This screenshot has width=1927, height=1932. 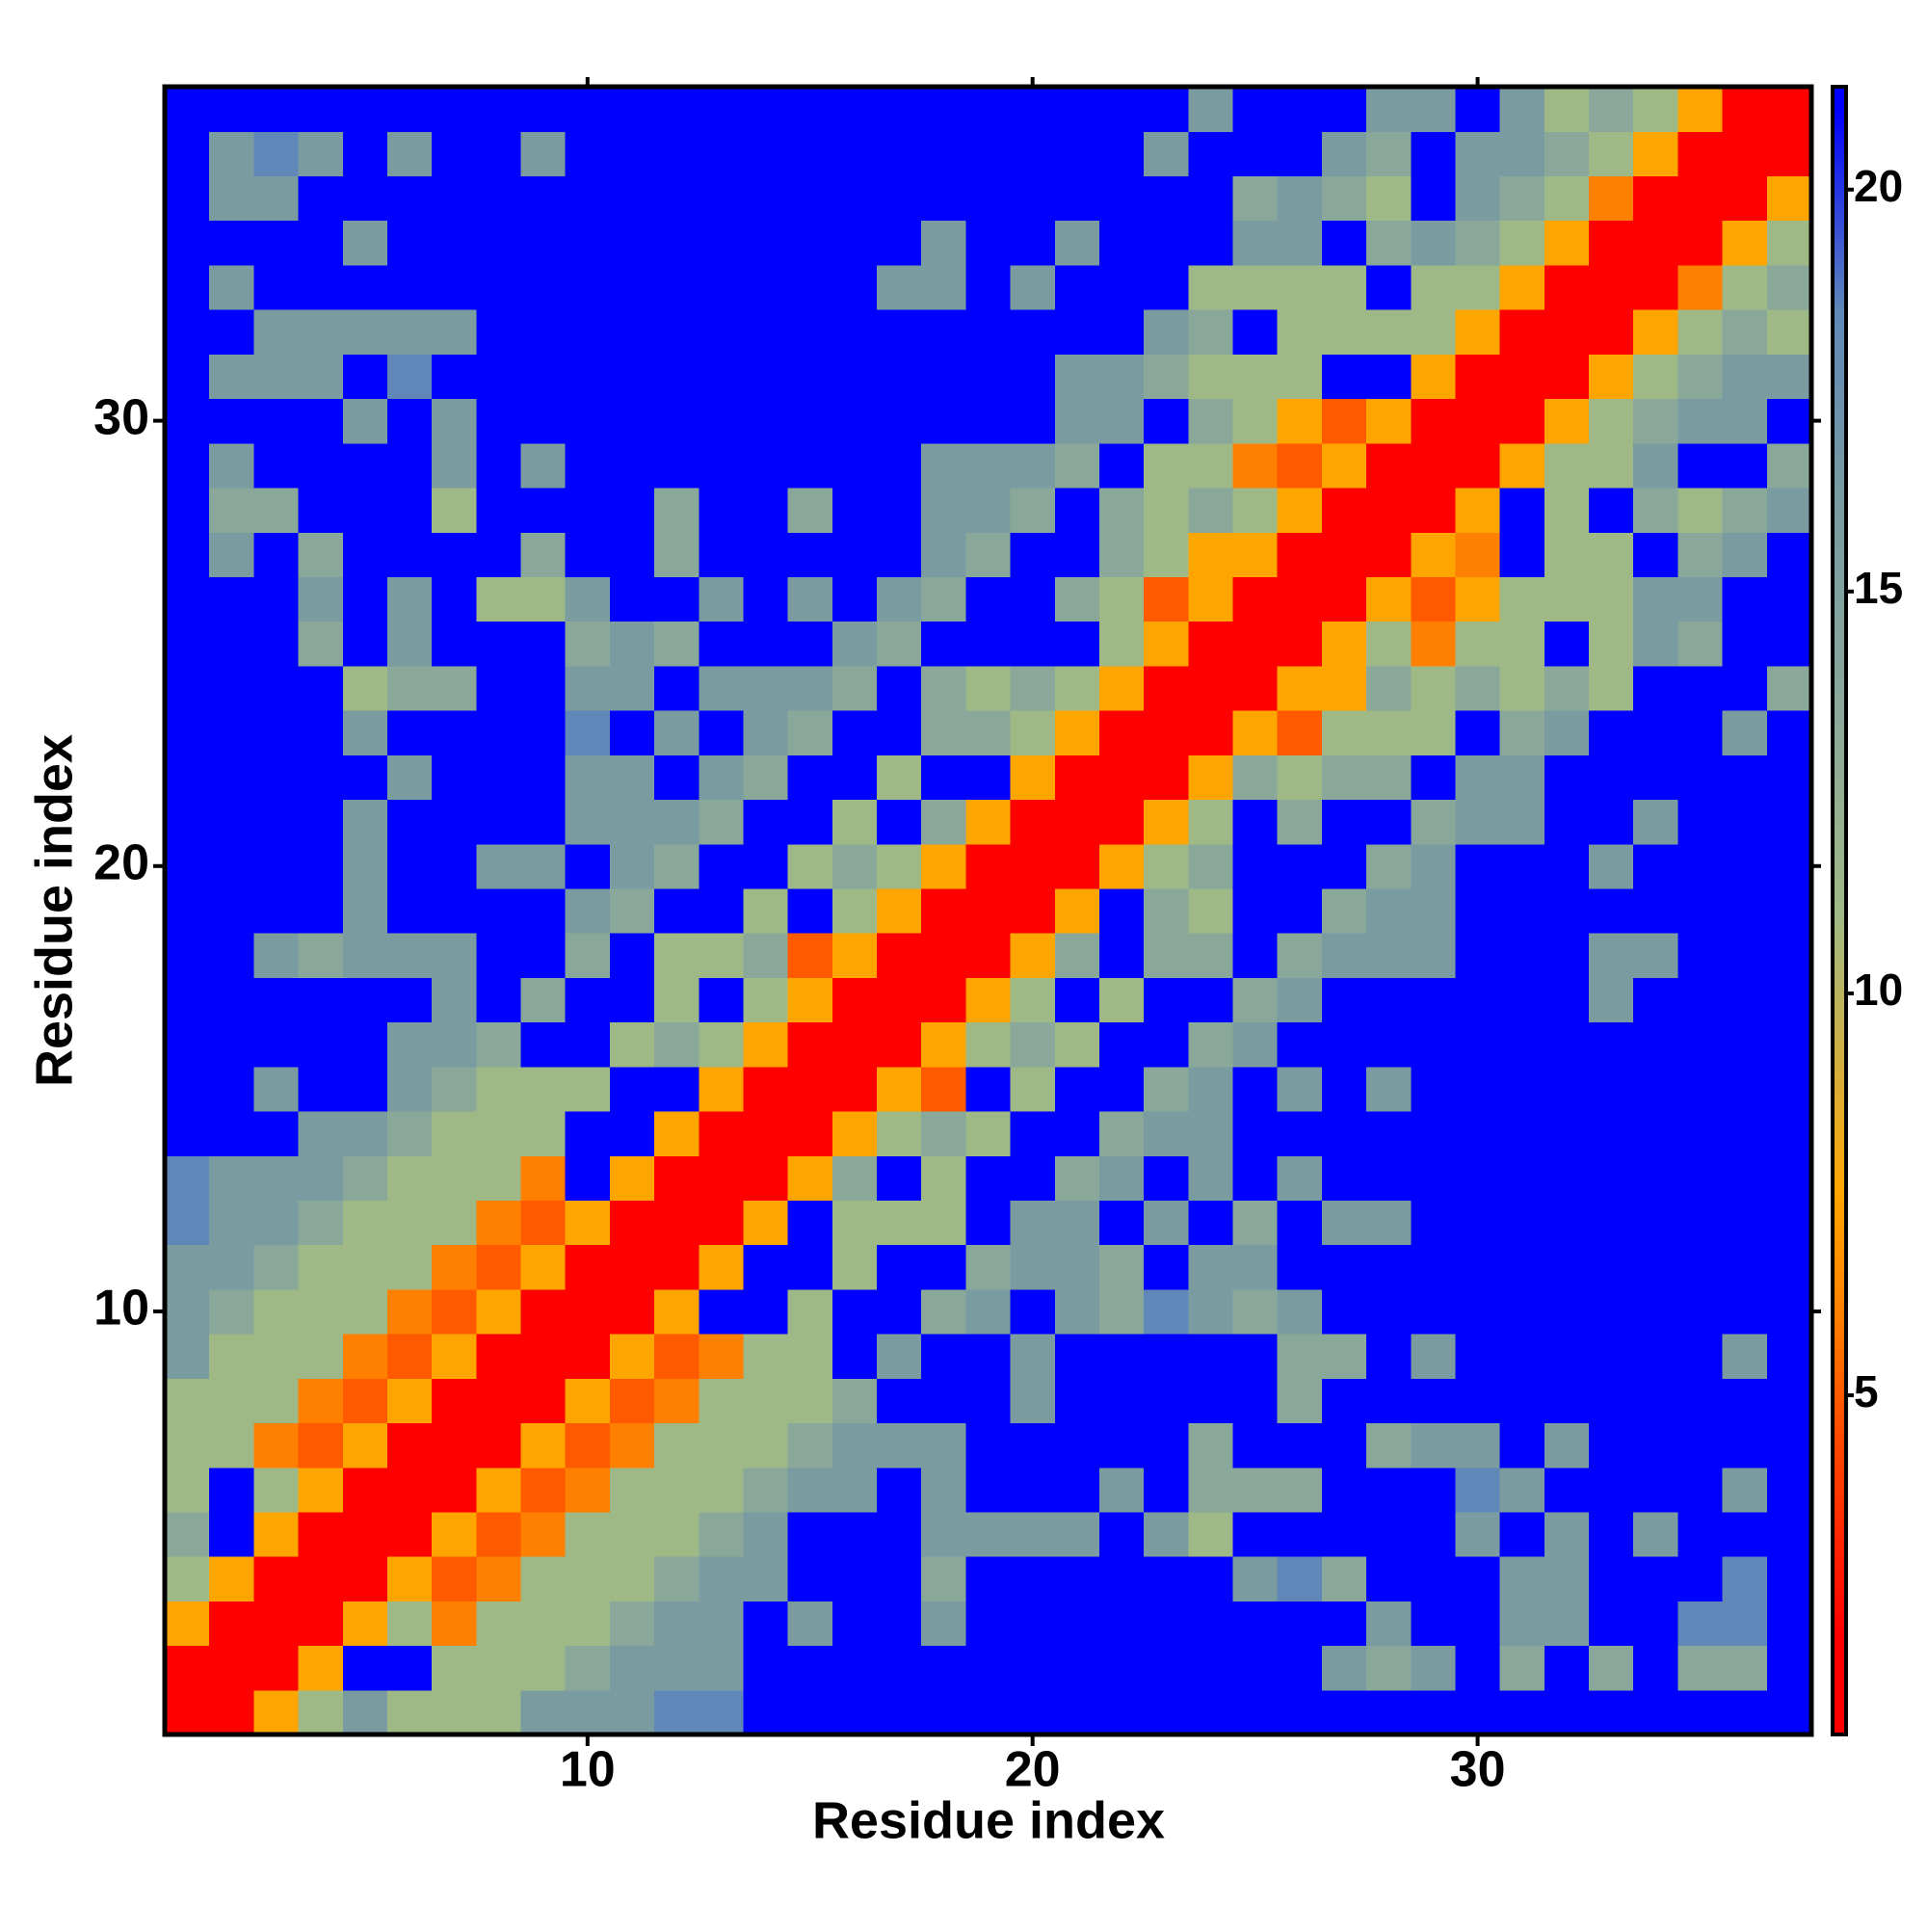 What do you see at coordinates (588, 1770) in the screenshot?
I see `x-tick-label: 10` at bounding box center [588, 1770].